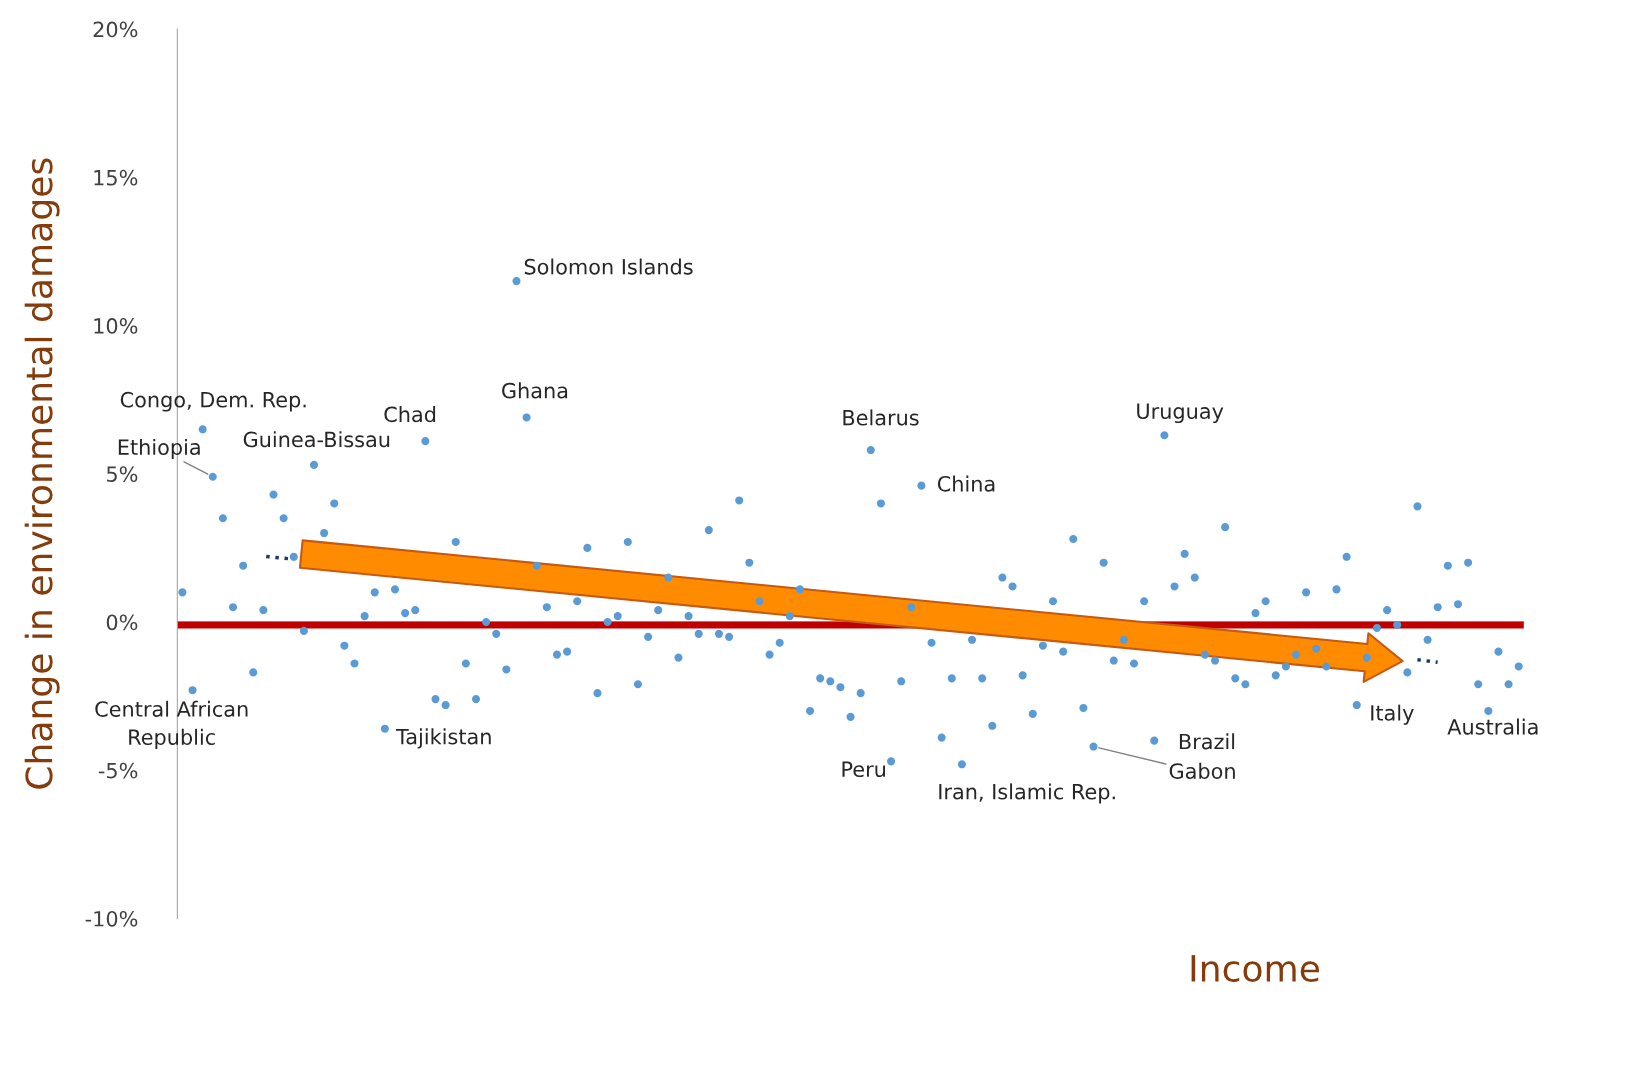  I want to click on annotation: Guinea-Bissau, so click(316, 439).